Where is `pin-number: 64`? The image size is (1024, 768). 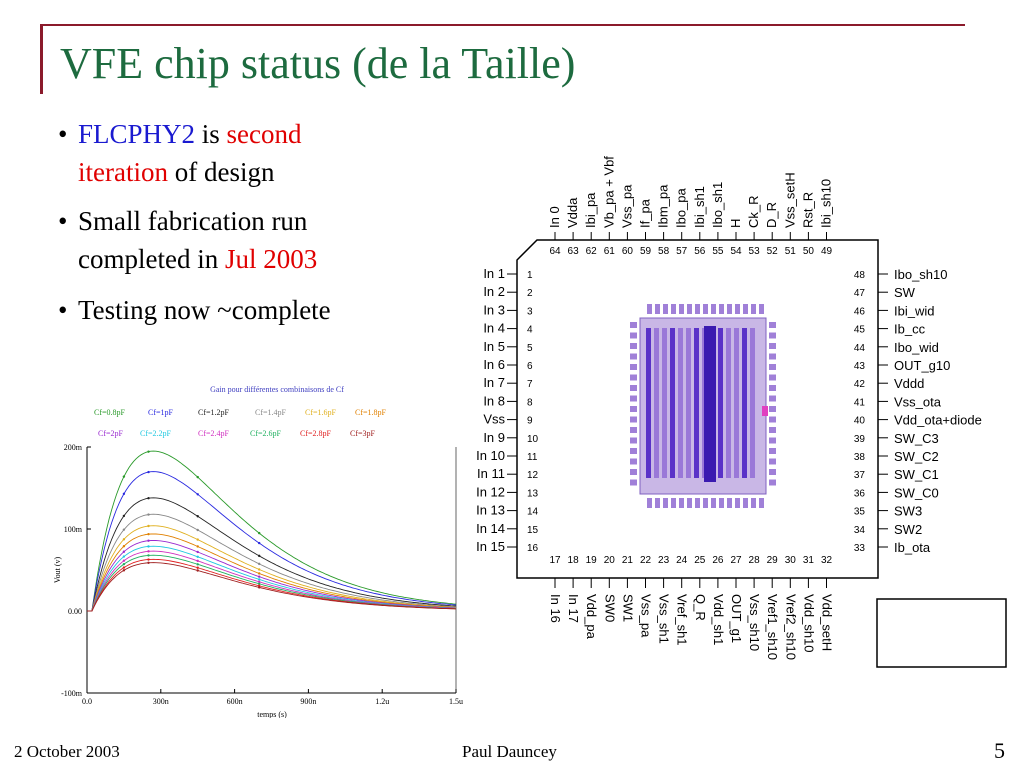 pin-number: 64 is located at coordinates (555, 251).